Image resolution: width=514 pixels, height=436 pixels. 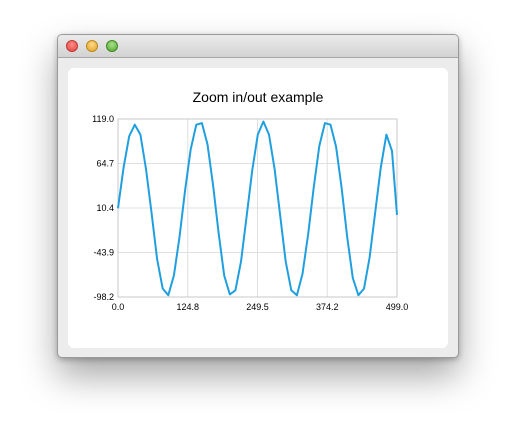 I want to click on x-tick-label: 124.8, so click(x=188, y=307).